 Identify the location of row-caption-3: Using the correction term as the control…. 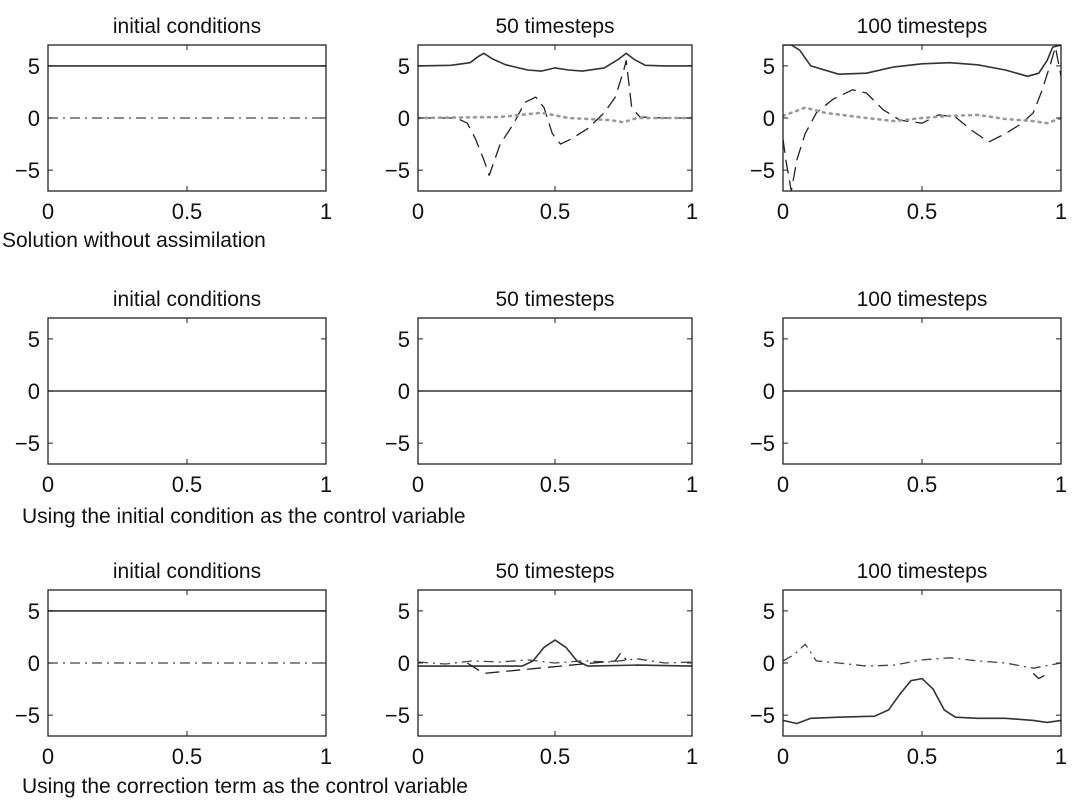
(245, 786).